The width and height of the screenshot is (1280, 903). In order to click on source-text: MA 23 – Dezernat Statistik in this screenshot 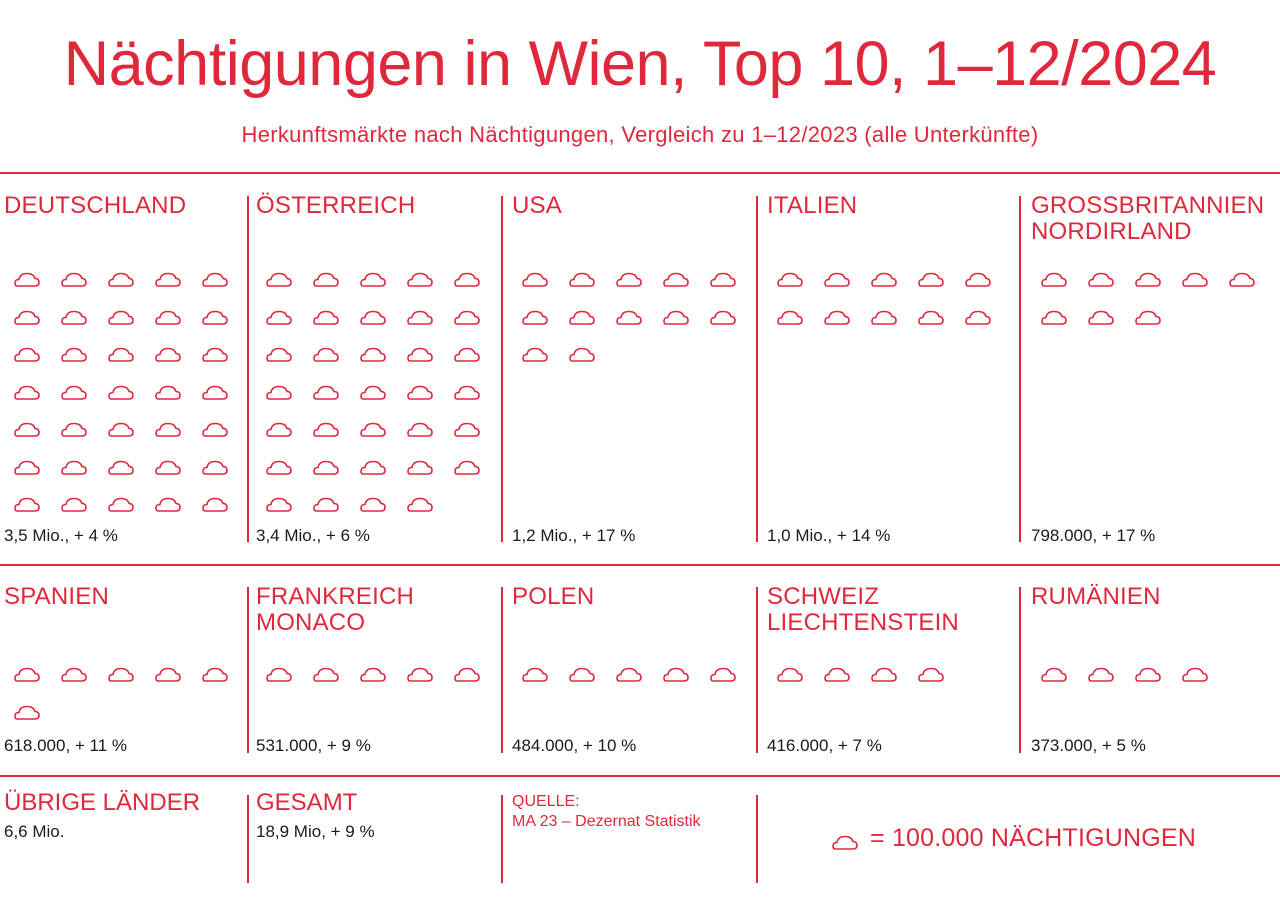, I will do `click(606, 821)`.